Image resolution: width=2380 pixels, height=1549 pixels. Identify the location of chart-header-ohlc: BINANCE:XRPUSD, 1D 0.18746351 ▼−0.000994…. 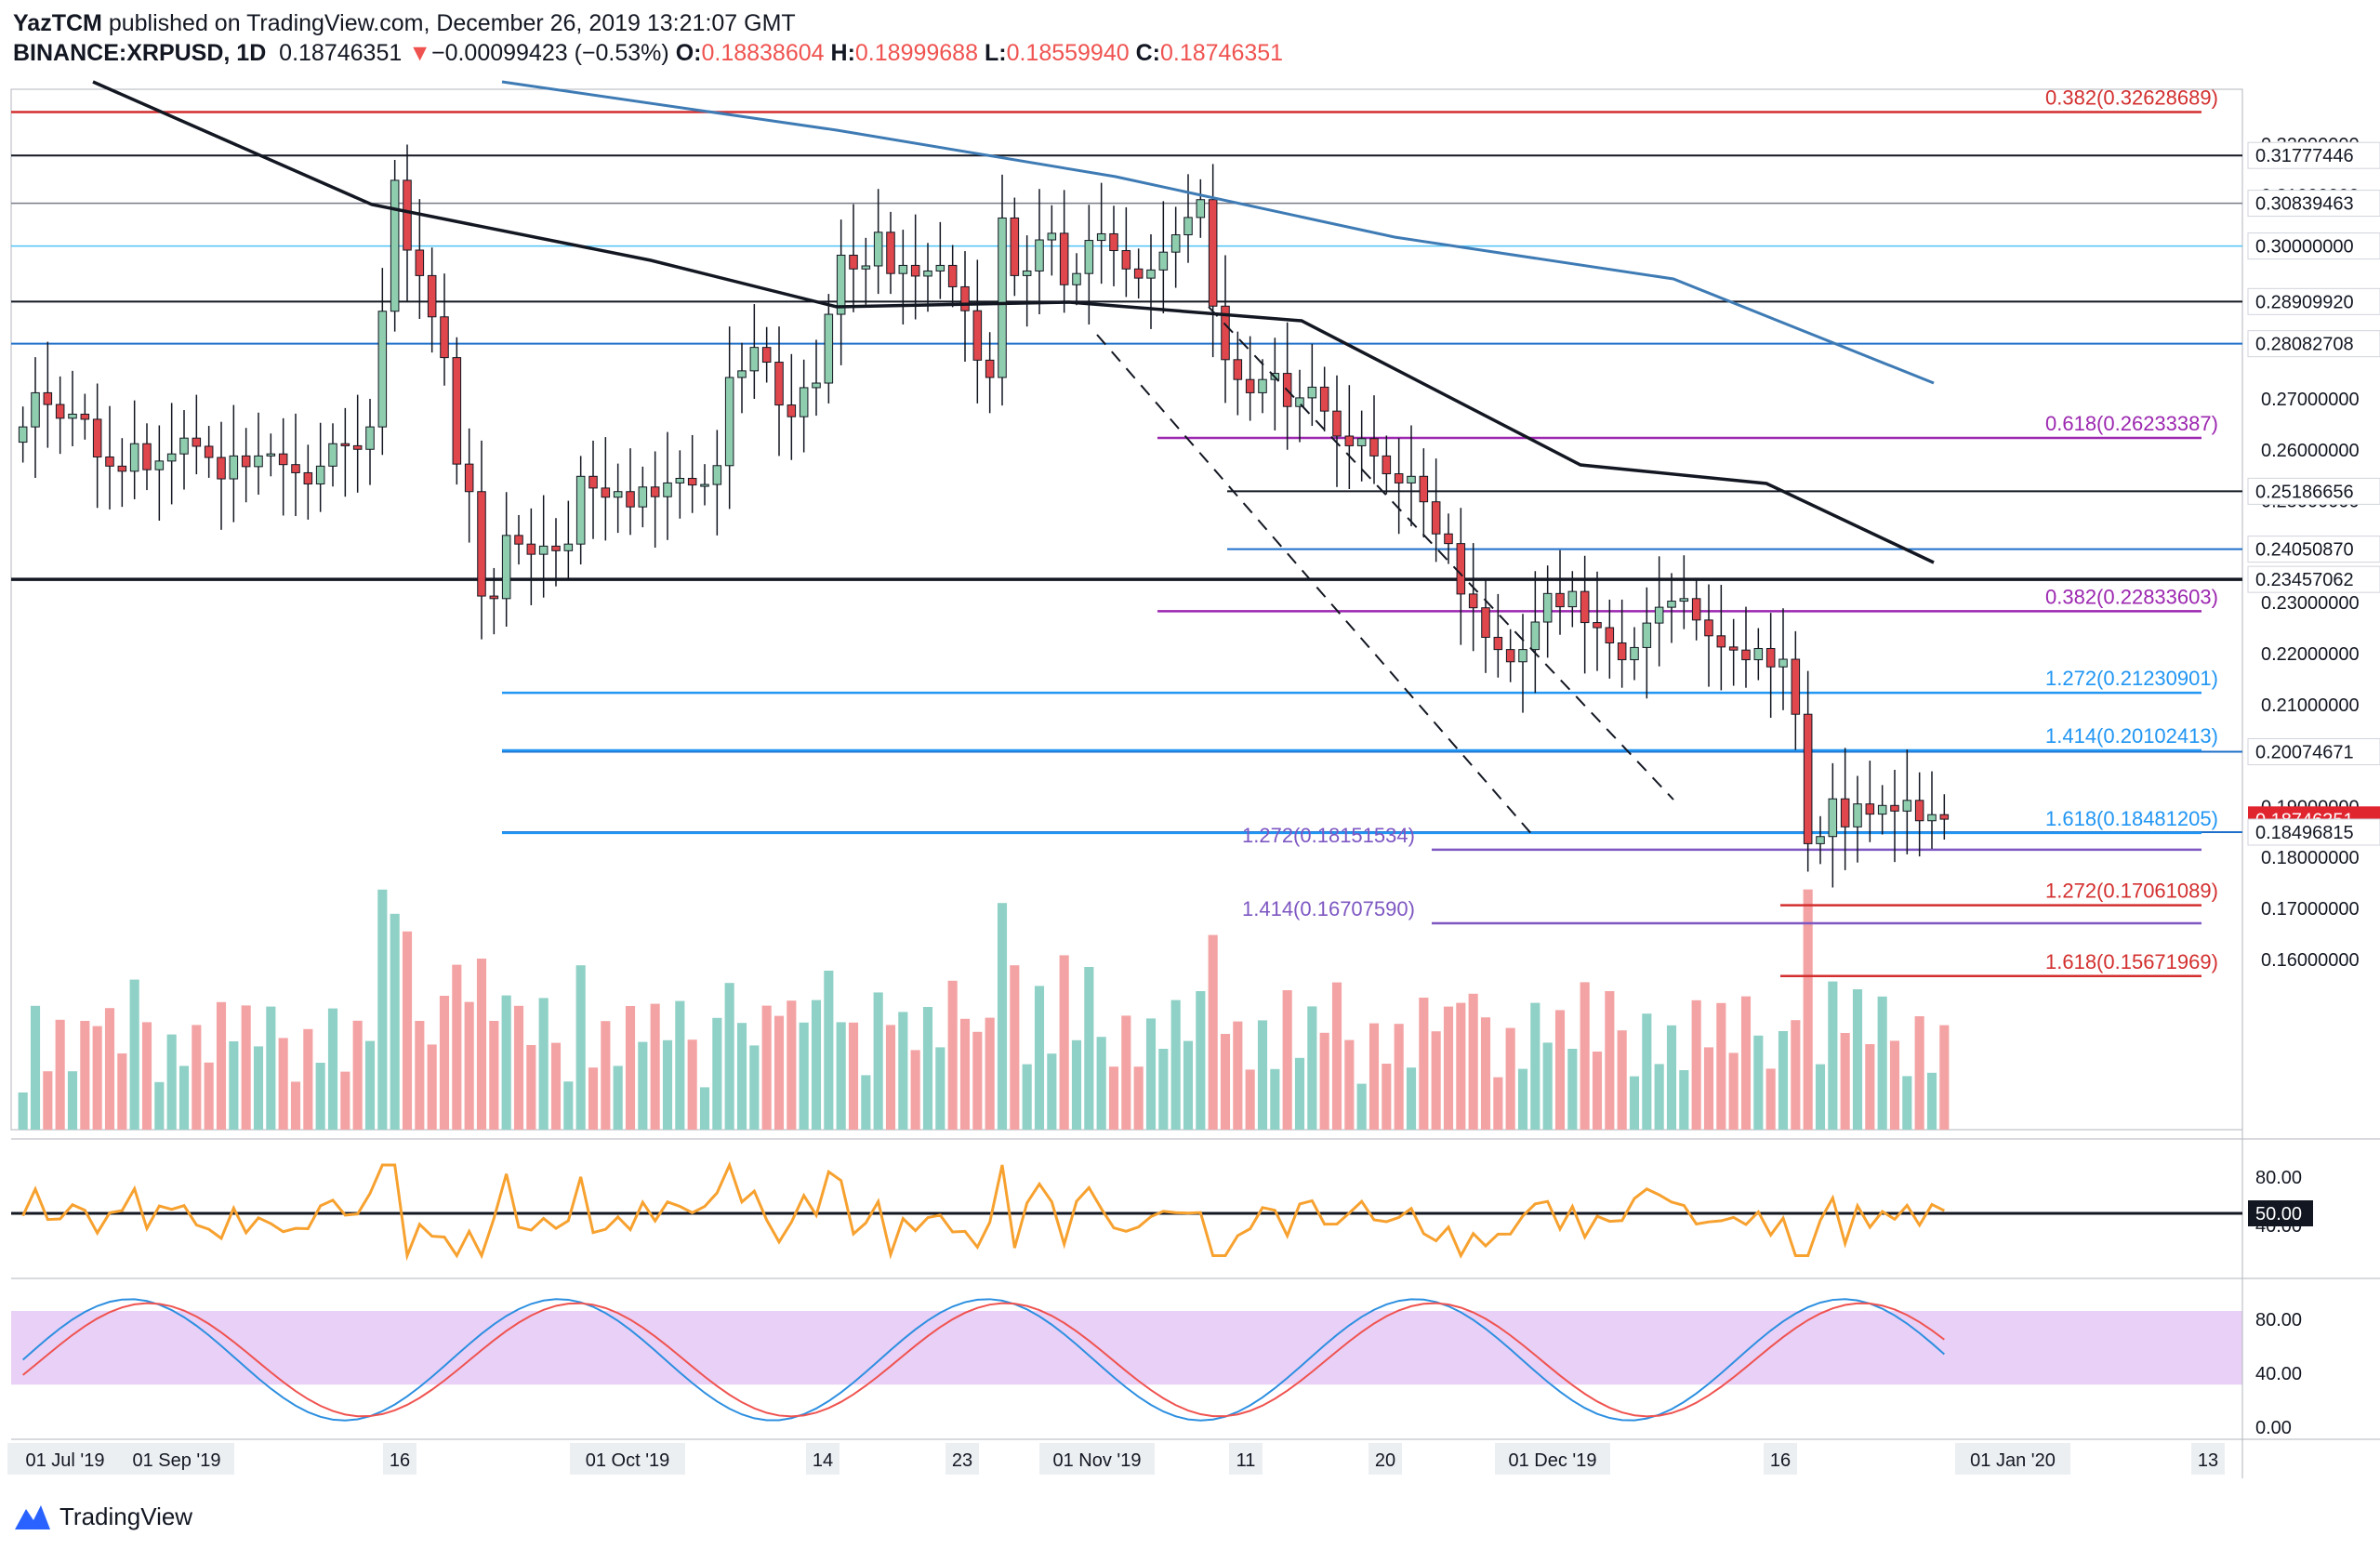
(648, 53).